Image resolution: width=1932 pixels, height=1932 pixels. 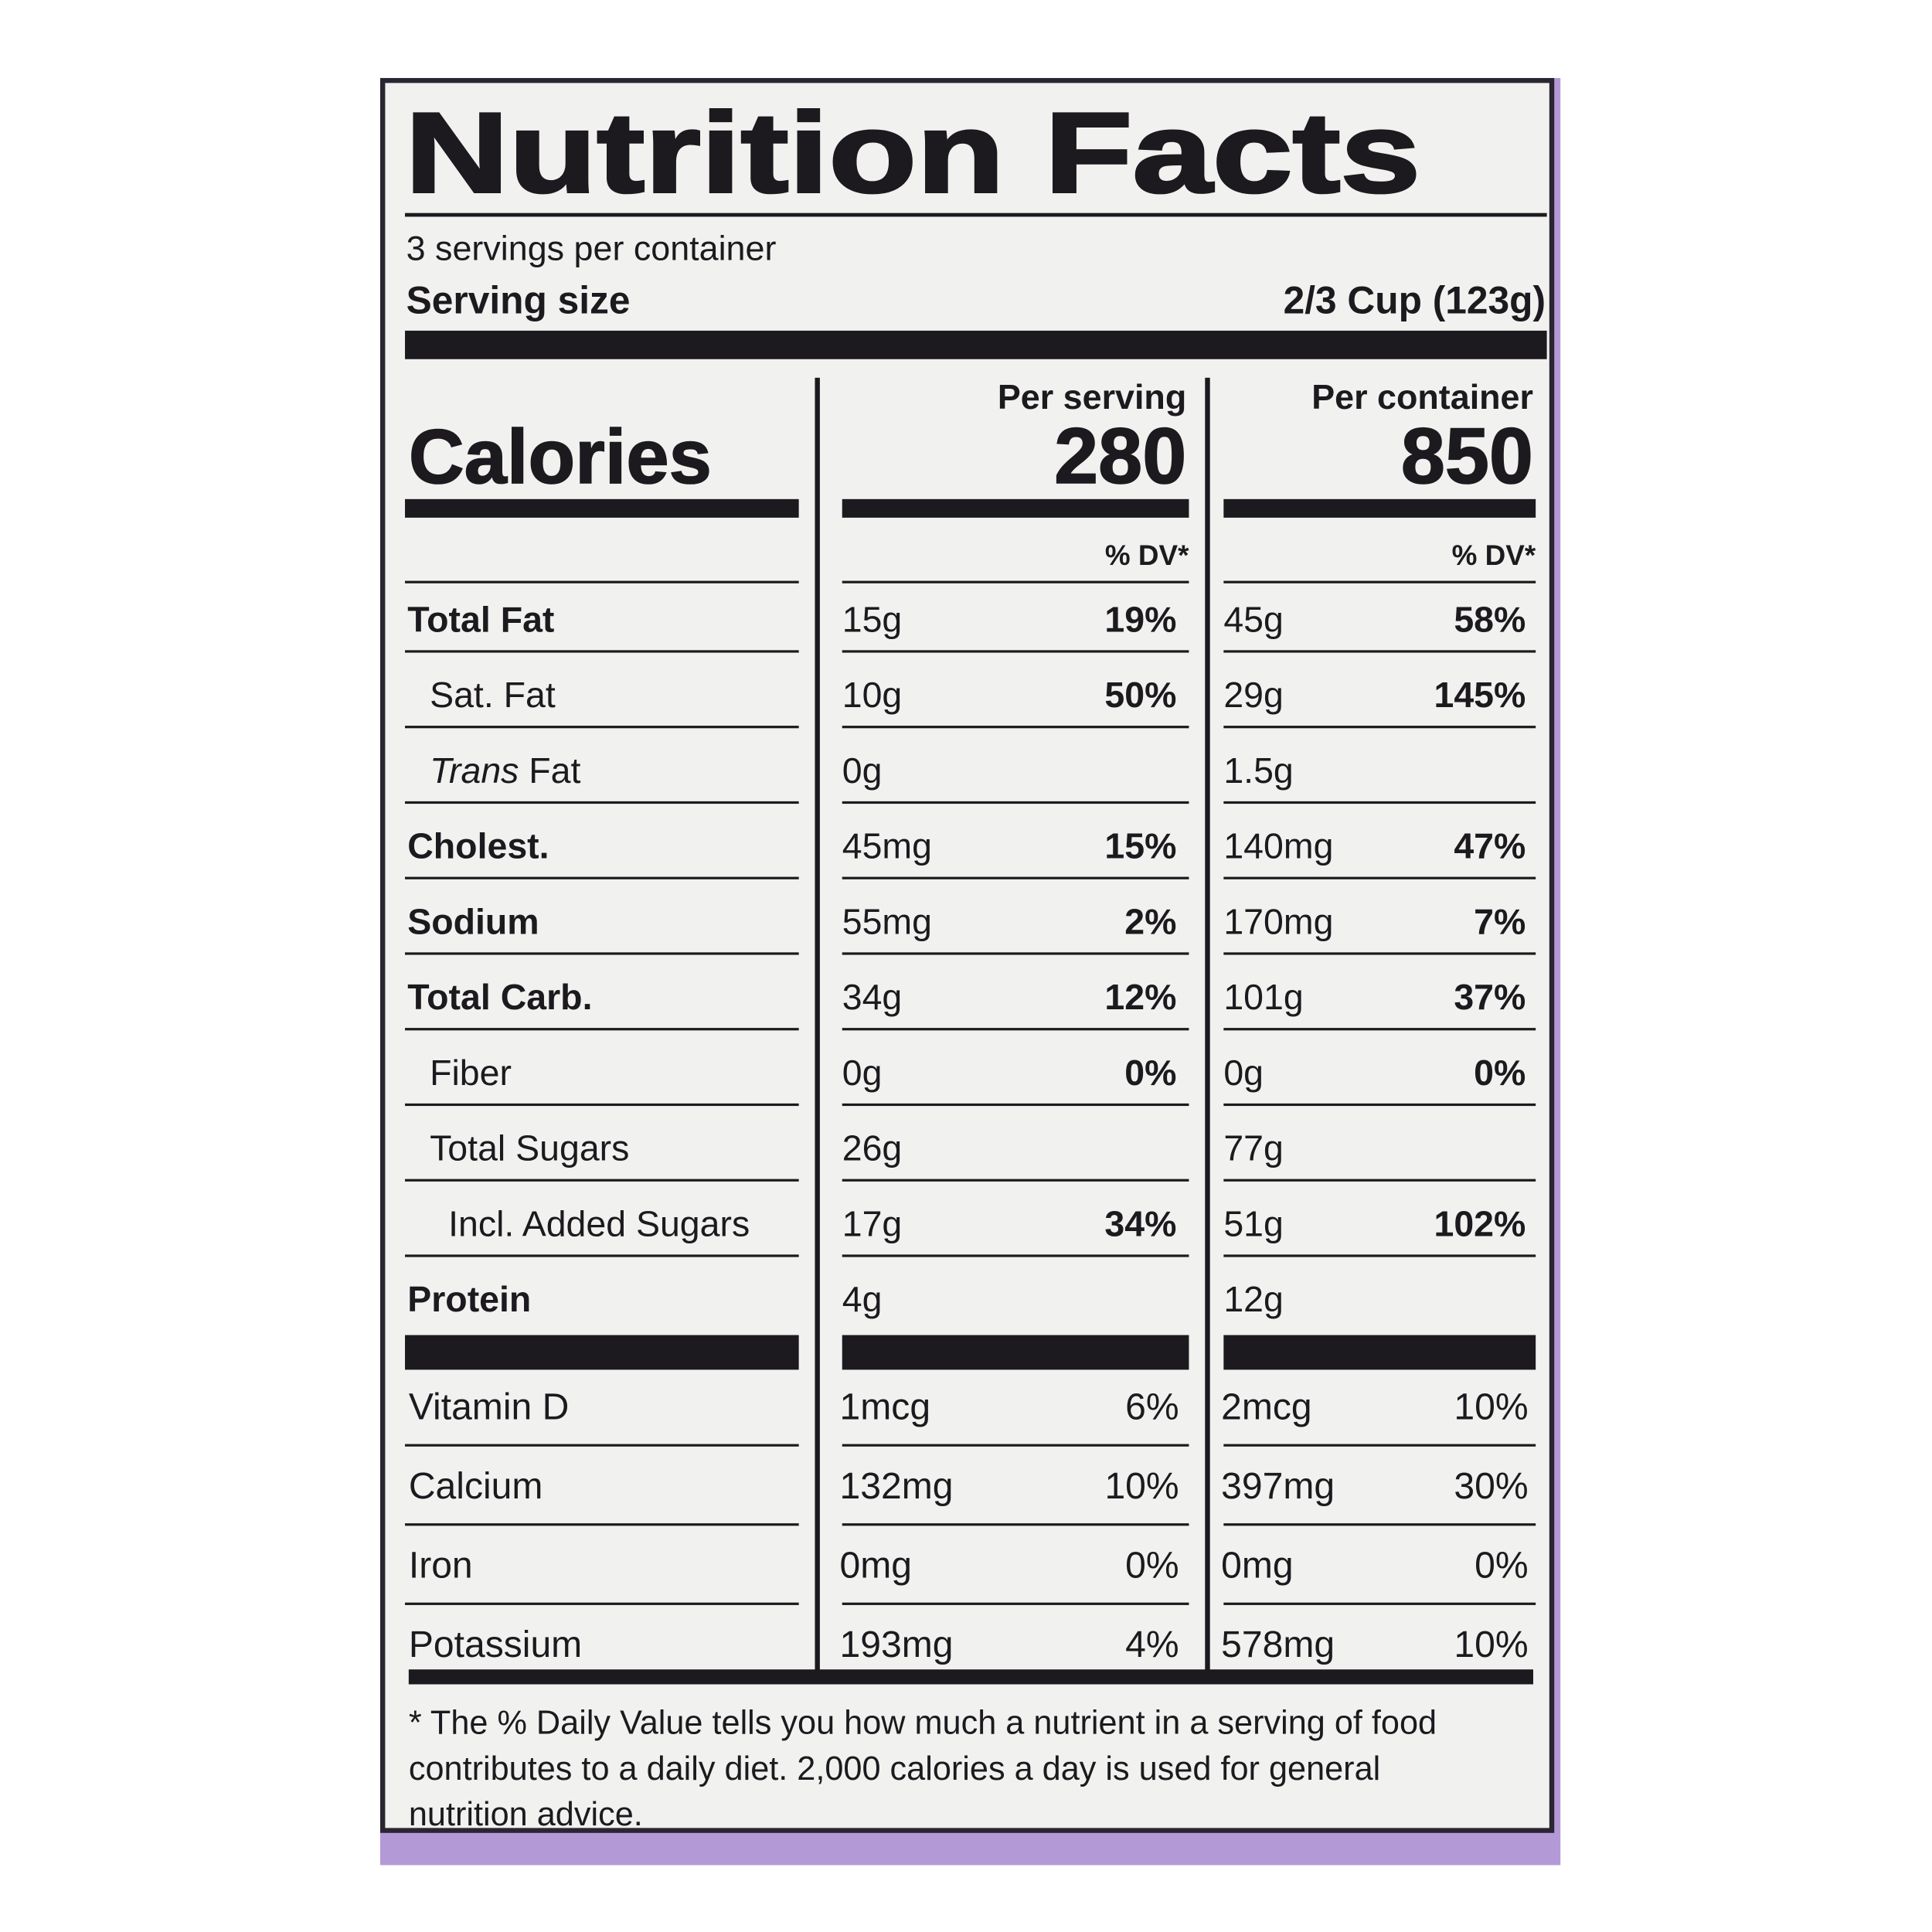 I want to click on amount: 132mg, so click(x=897, y=1486).